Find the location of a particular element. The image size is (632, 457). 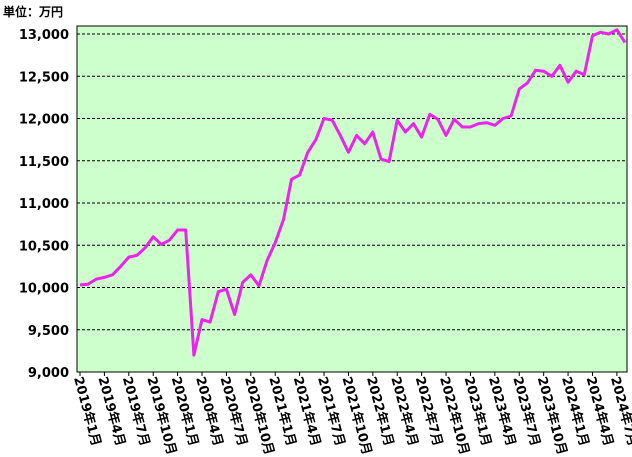

y-tick-label: 10,500 is located at coordinates (44, 246).